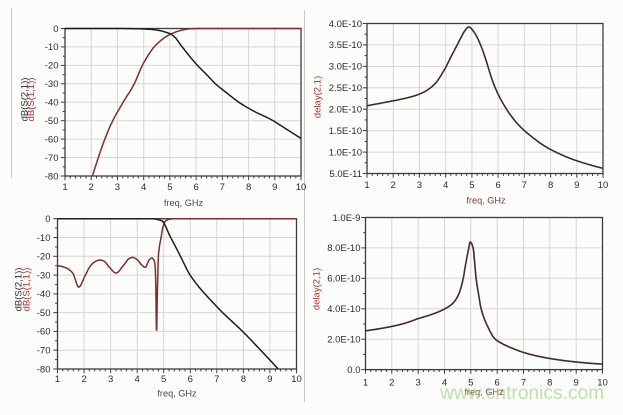 The height and width of the screenshot is (415, 623). Describe the element at coordinates (347, 218) in the screenshot. I see `svg-text: 1.0E-9` at that location.